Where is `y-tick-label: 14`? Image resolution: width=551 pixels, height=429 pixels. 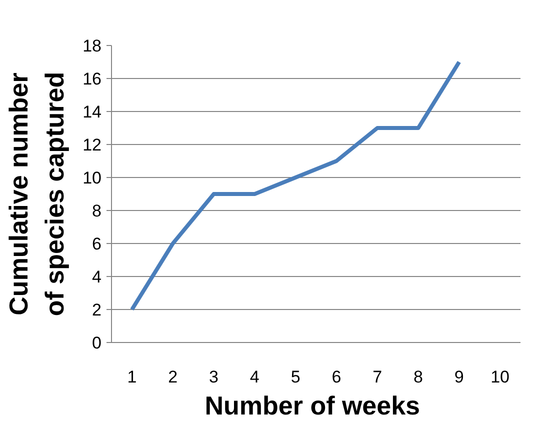
y-tick-label: 14 is located at coordinates (92, 112).